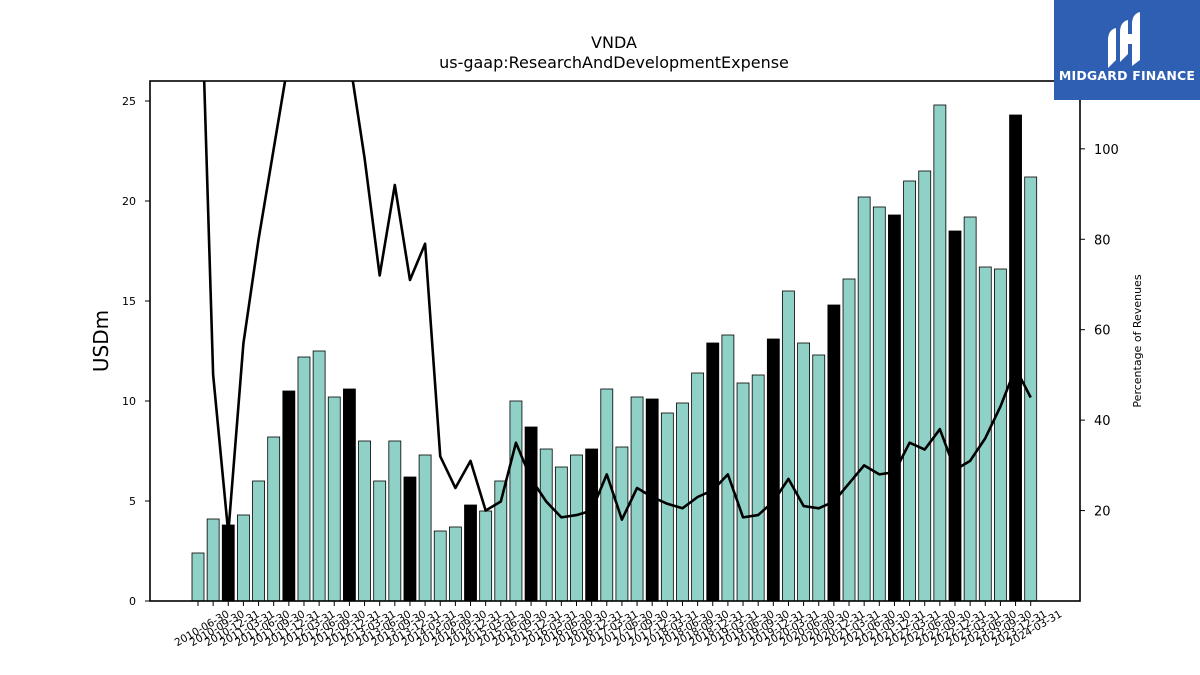 The height and width of the screenshot is (675, 1200). What do you see at coordinates (1137, 340) in the screenshot?
I see `y-axis-label-right: Percentage of Revenues` at bounding box center [1137, 340].